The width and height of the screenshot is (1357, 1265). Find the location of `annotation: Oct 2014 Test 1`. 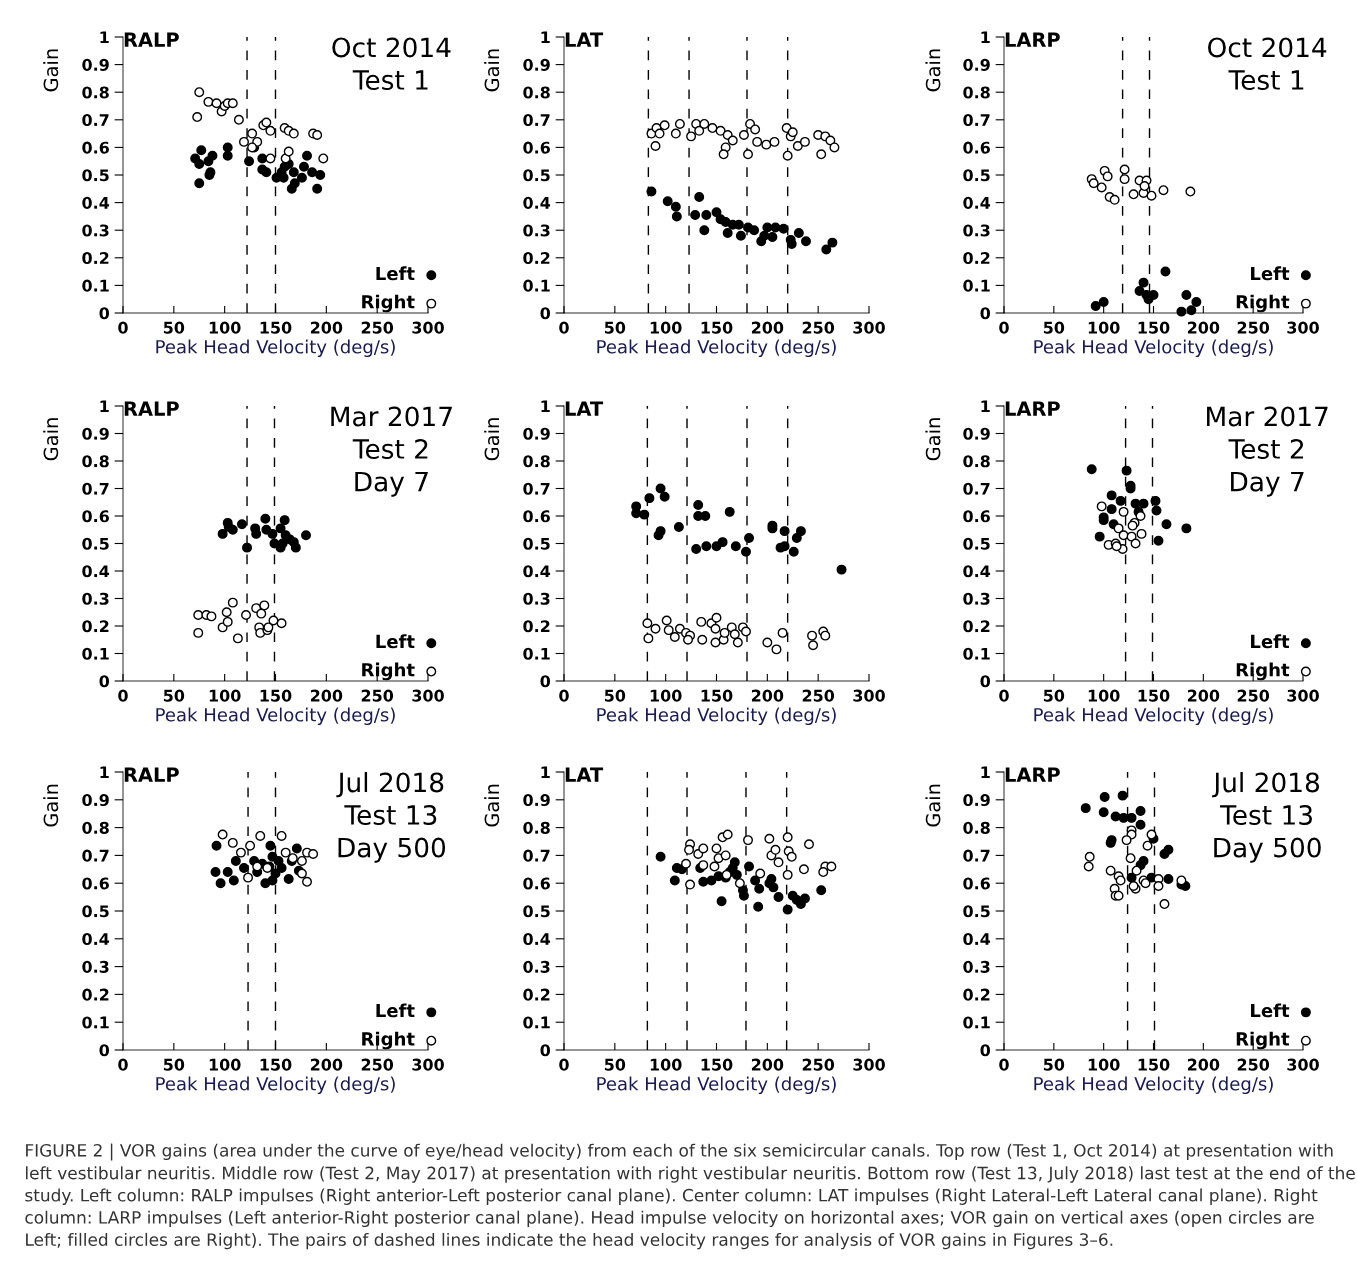

annotation: Oct 2014 Test 1 is located at coordinates (1267, 63).